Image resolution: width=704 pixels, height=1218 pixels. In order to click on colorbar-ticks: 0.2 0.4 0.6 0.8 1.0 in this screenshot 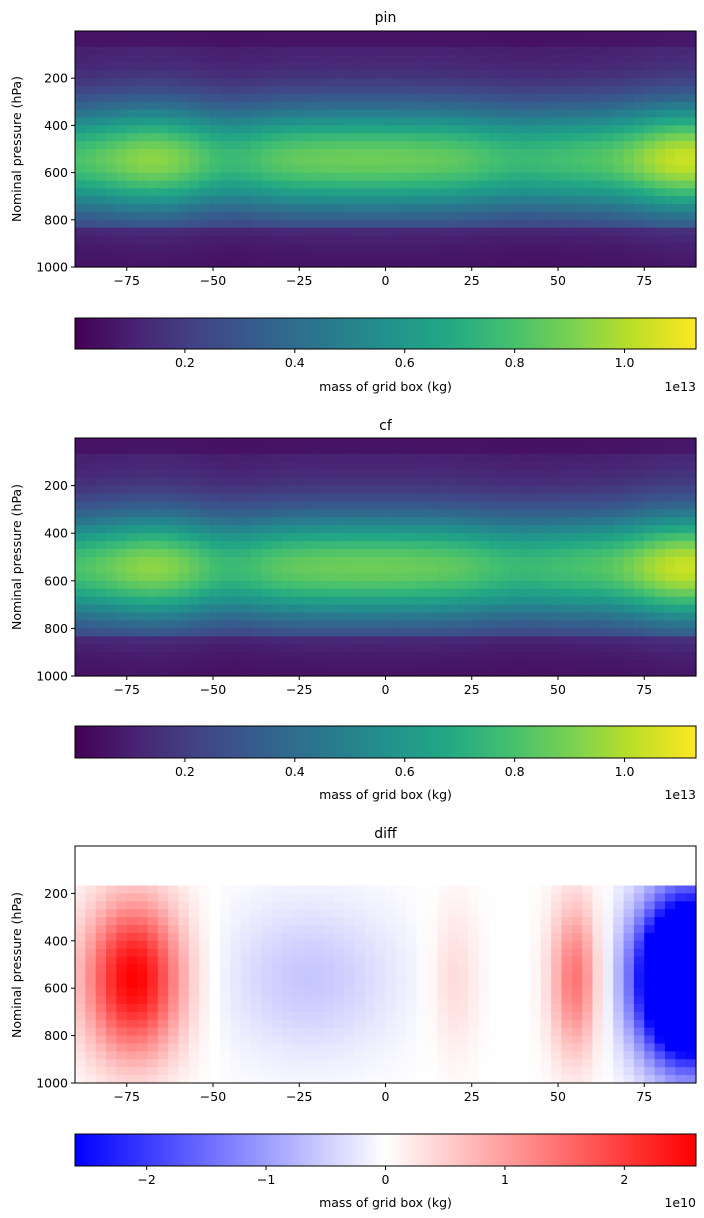, I will do `click(405, 359)`.